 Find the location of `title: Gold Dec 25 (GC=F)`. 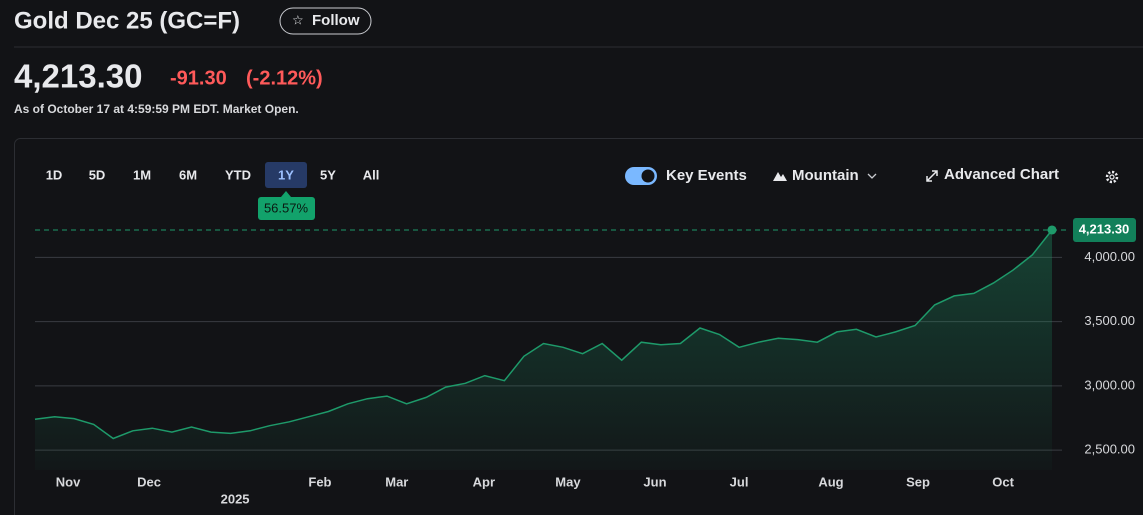

title: Gold Dec 25 (GC=F) is located at coordinates (127, 20).